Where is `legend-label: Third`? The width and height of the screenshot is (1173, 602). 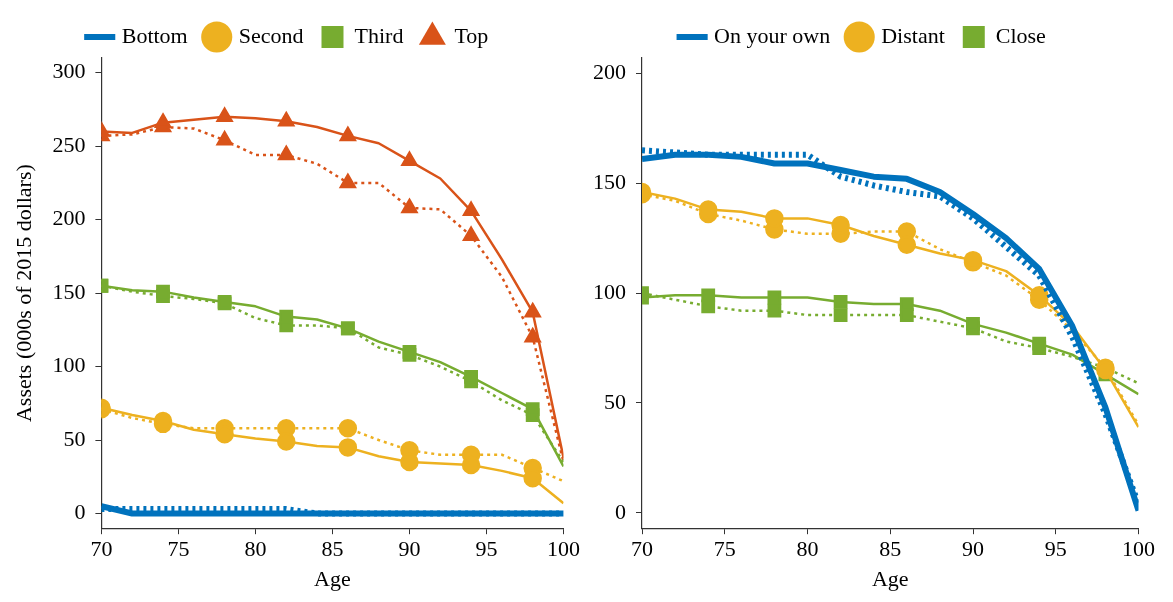 legend-label: Third is located at coordinates (379, 35).